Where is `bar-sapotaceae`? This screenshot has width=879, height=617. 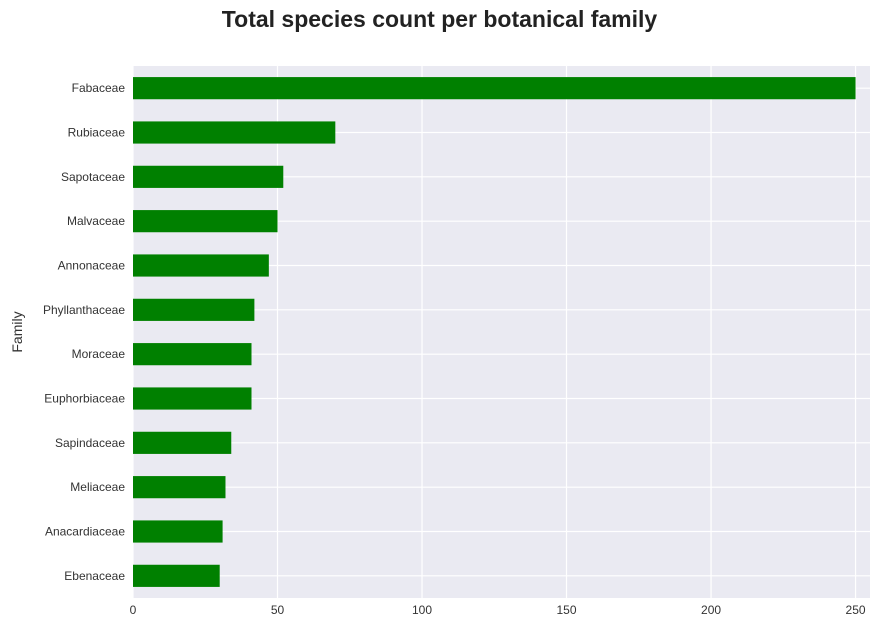 bar-sapotaceae is located at coordinates (208, 176).